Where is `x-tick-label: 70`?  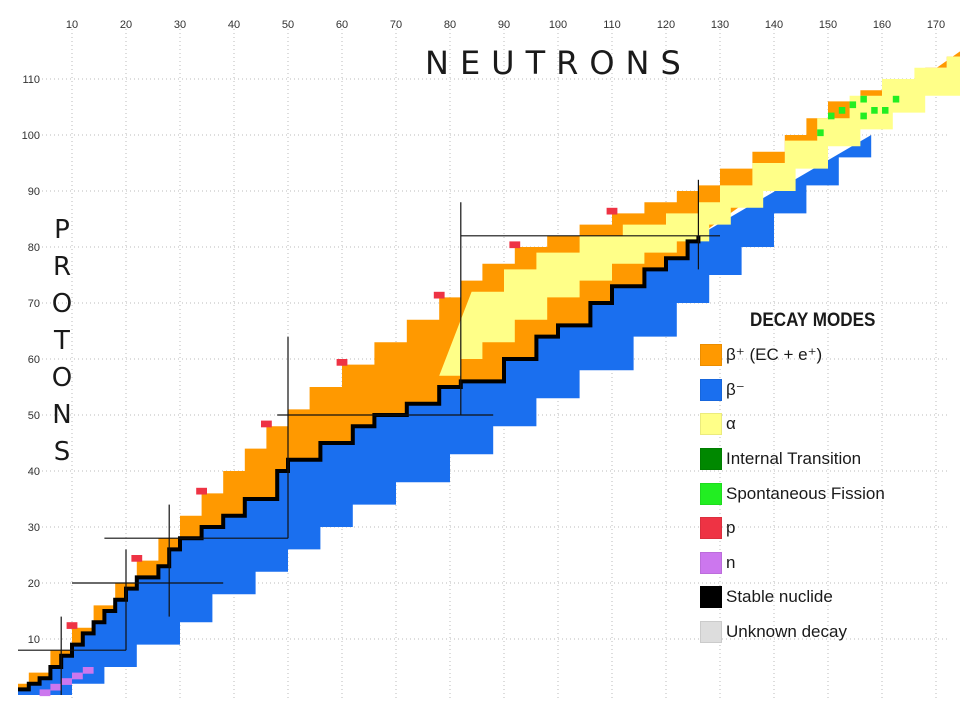 x-tick-label: 70 is located at coordinates (396, 25).